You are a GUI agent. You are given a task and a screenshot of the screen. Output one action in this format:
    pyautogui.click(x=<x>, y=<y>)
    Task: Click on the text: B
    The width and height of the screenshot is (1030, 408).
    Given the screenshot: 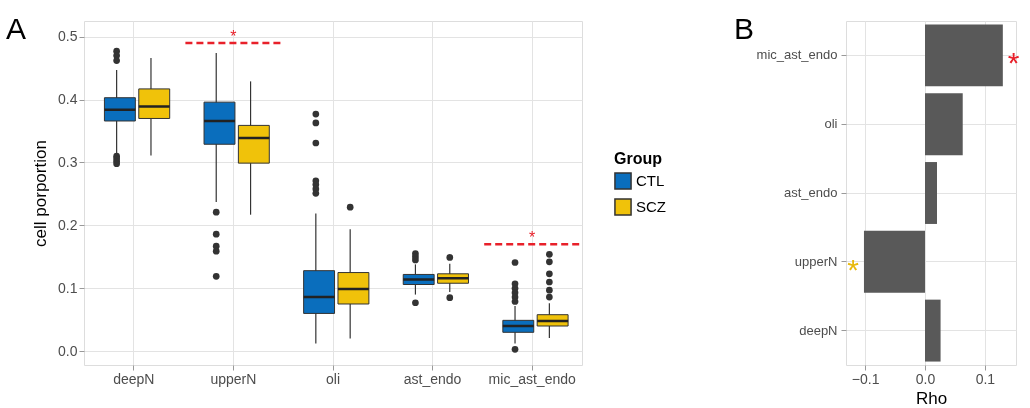 What is the action you would take?
    pyautogui.click(x=744, y=28)
    